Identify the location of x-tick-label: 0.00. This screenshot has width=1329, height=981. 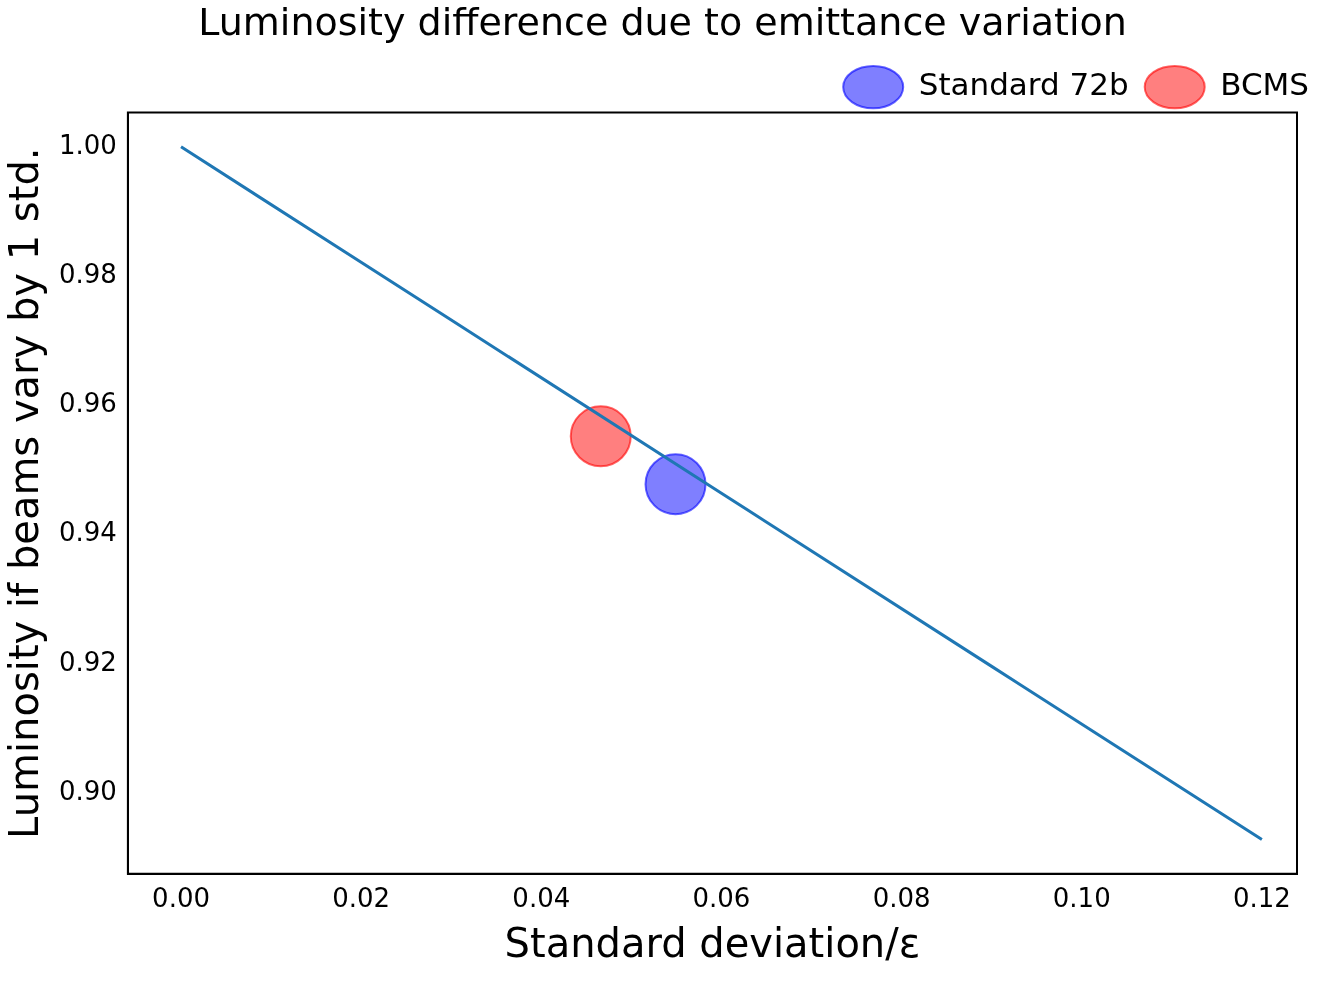
(181, 898).